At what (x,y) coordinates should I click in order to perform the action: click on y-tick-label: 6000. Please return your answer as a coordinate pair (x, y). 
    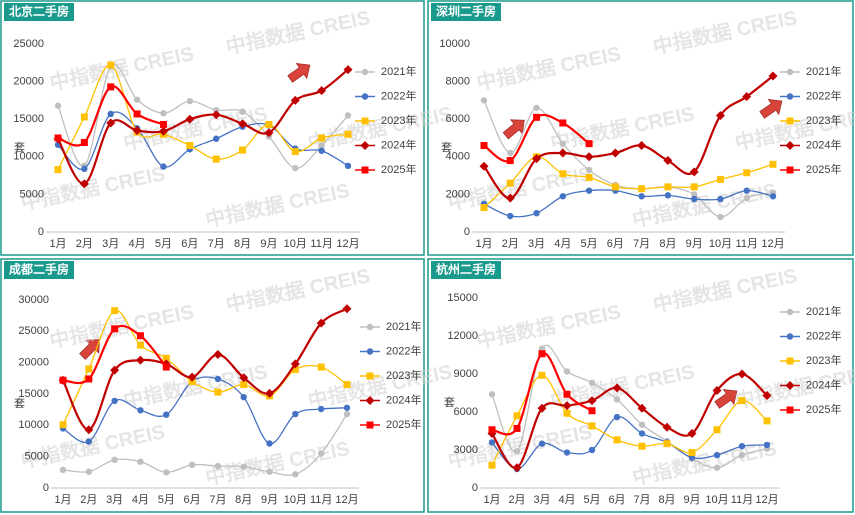
    Looking at the image, I should click on (466, 412).